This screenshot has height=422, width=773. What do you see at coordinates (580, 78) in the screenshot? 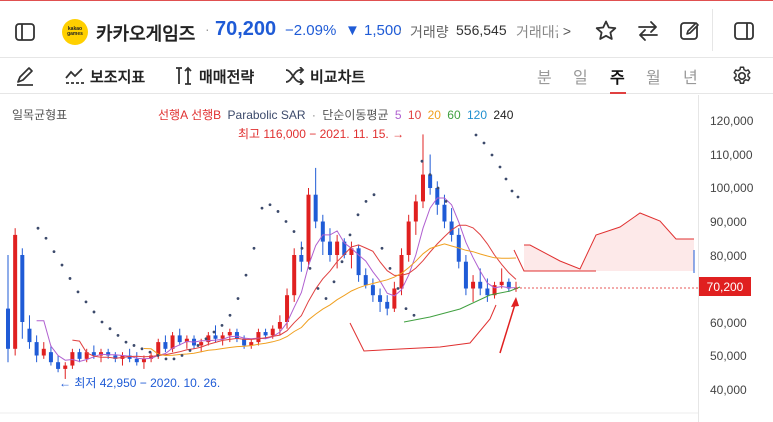
I see `period-day: 일` at bounding box center [580, 78].